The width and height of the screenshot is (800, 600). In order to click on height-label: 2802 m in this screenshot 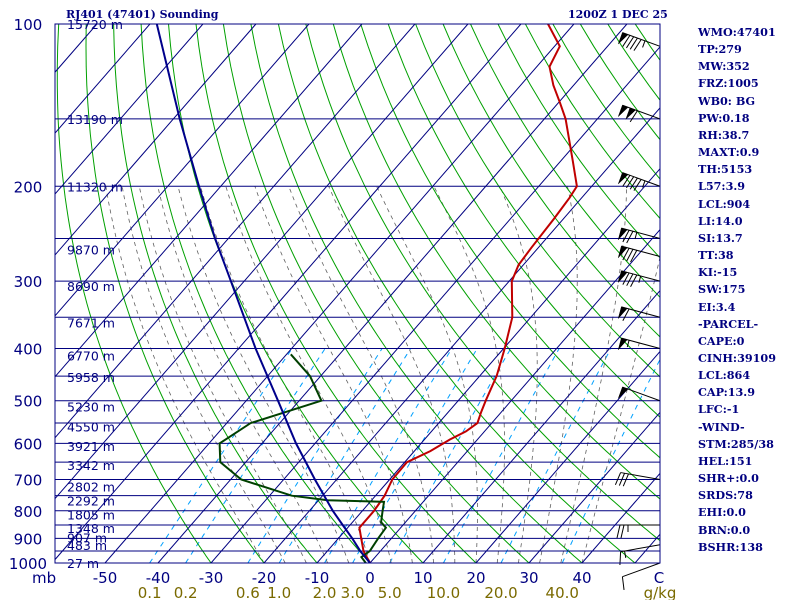, I will do `click(91, 486)`.